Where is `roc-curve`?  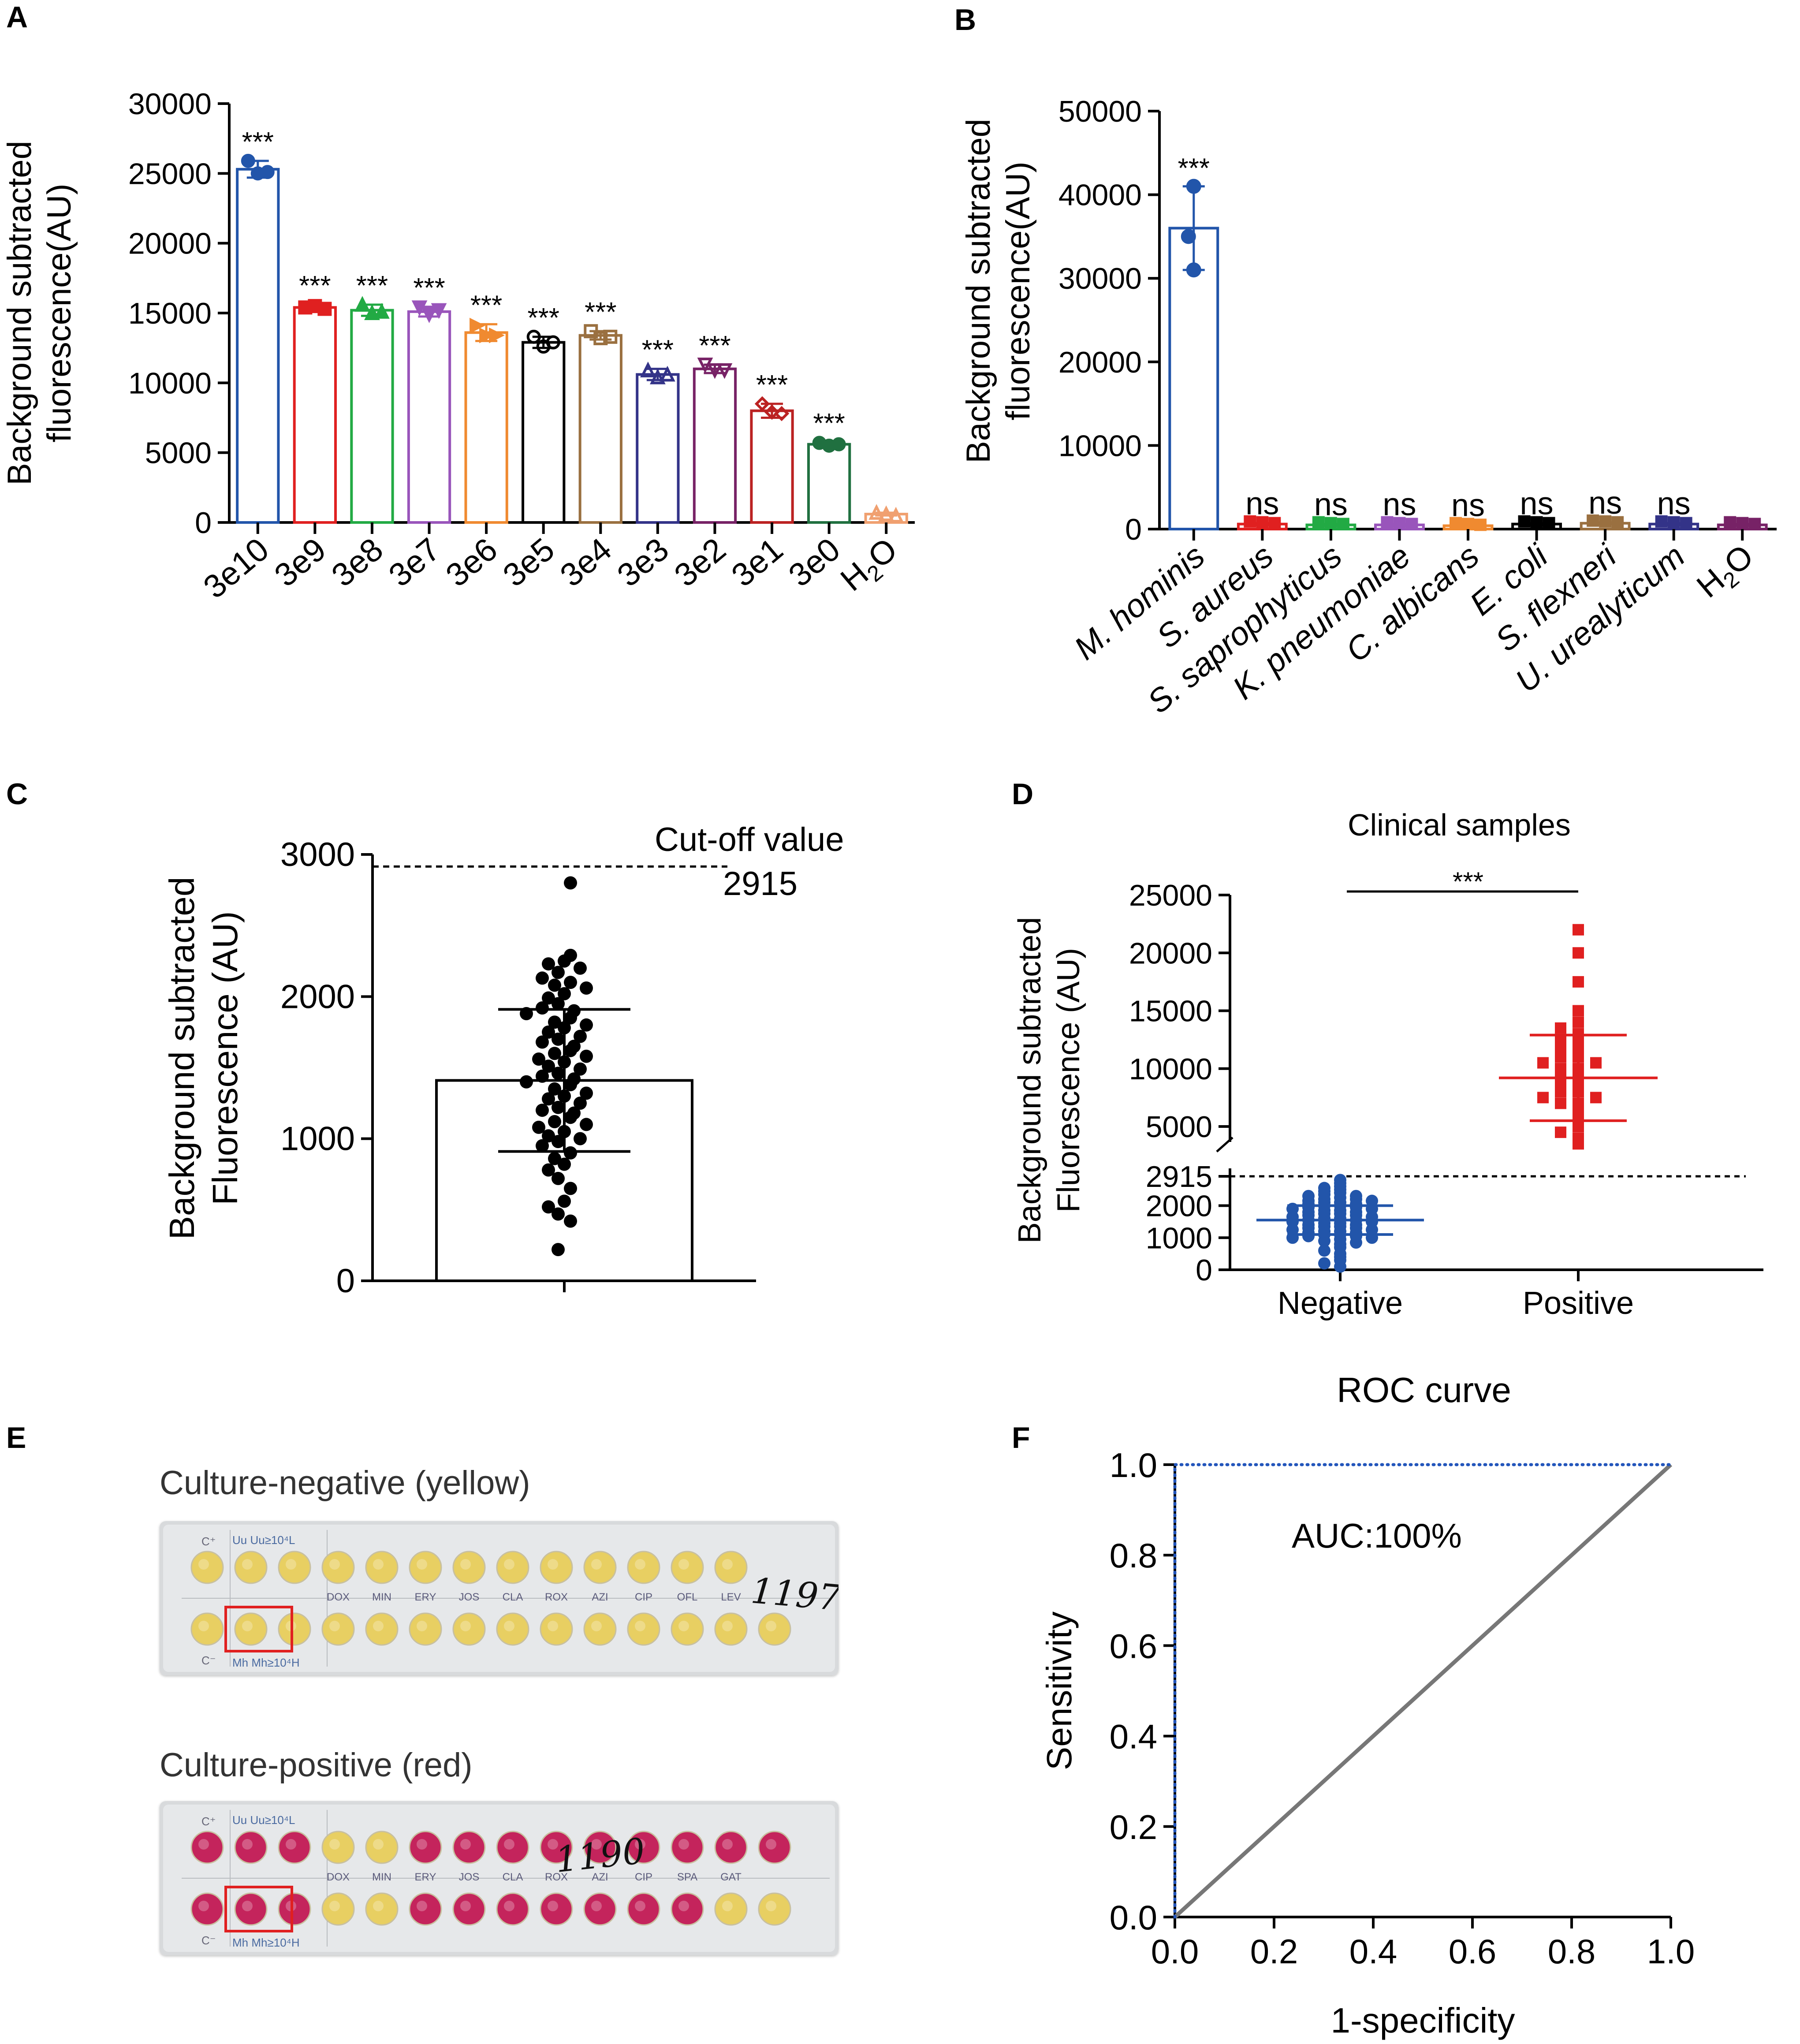
roc-curve is located at coordinates (1423, 1691).